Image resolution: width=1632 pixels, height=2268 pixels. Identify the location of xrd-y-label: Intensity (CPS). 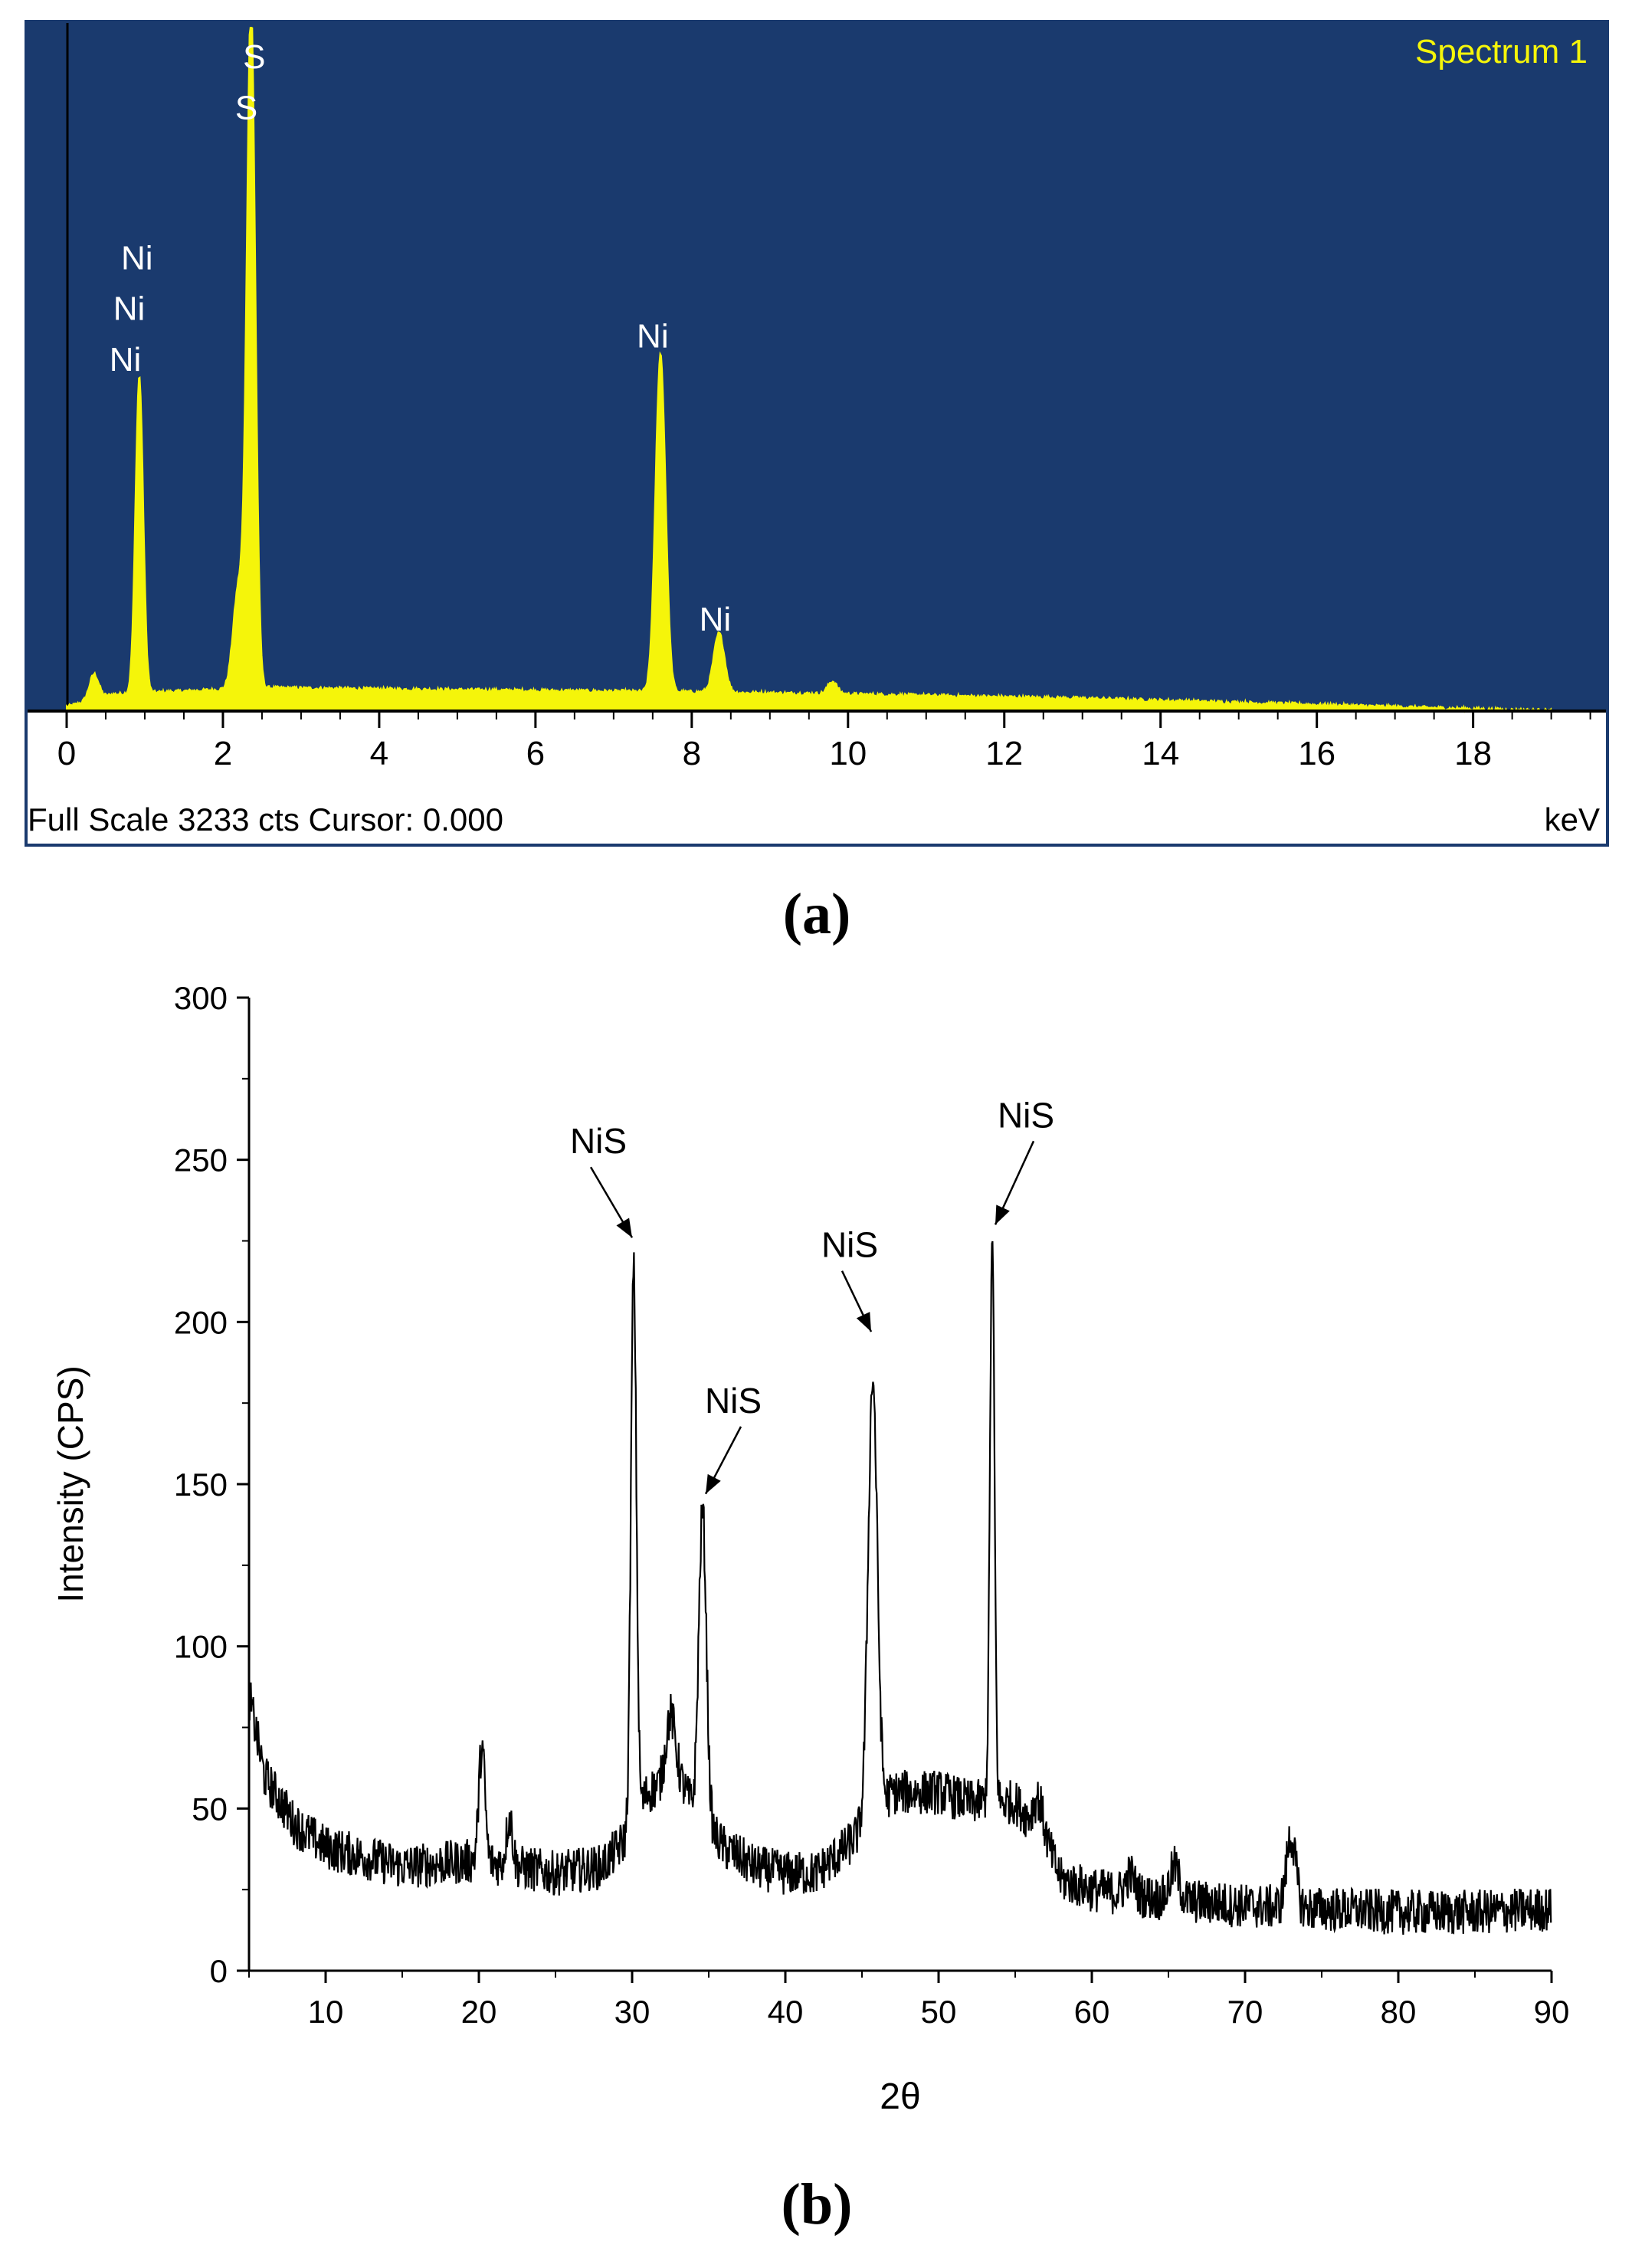
(70, 1483).